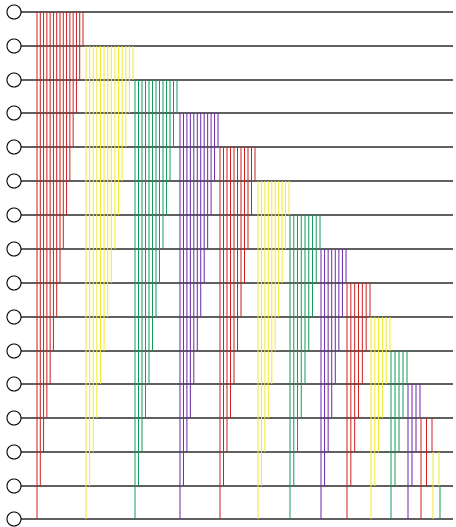 The width and height of the screenshot is (456, 527). What do you see at coordinates (14, 265) in the screenshot?
I see `input-nodes-layer` at bounding box center [14, 265].